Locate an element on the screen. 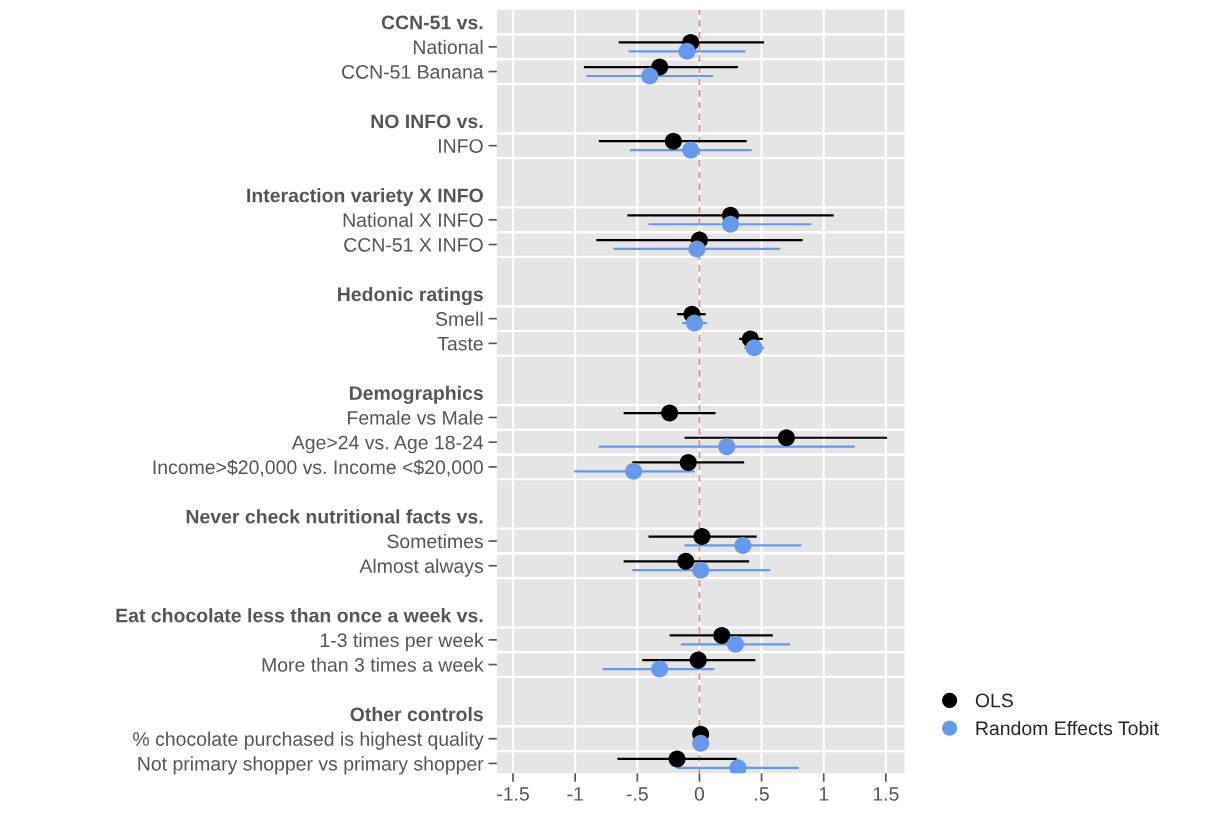  y-tick-label: 1-3 times per week is located at coordinates (402, 641).